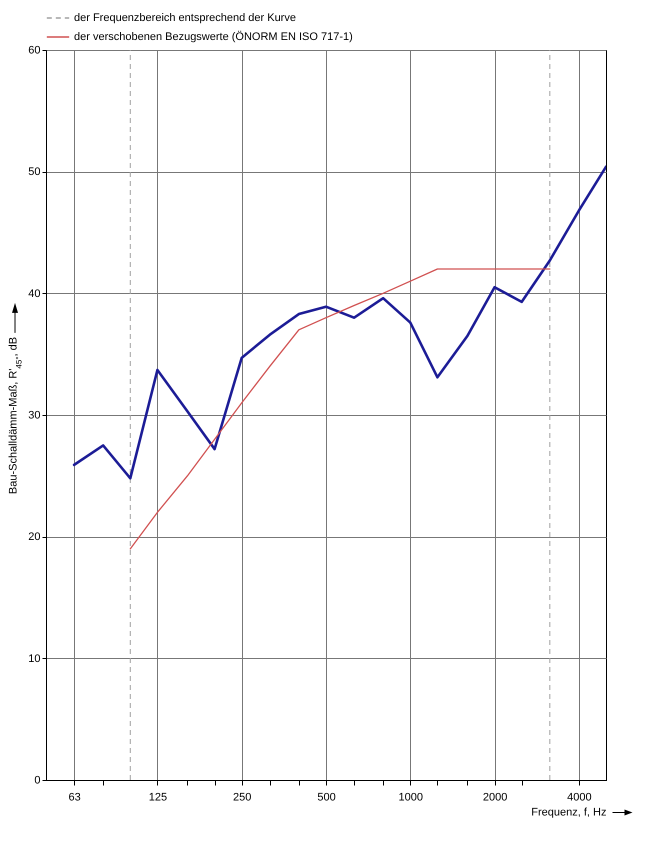 Image resolution: width=653 pixels, height=844 pixels. I want to click on x-axis-title: Frequenz, f, Hz, so click(568, 812).